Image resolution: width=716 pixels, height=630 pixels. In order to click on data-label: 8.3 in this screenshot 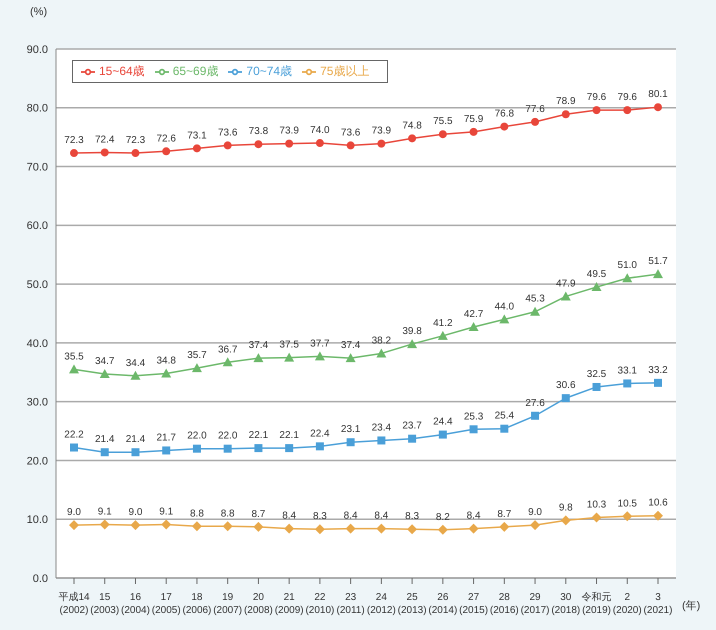, I will do `click(320, 516)`.